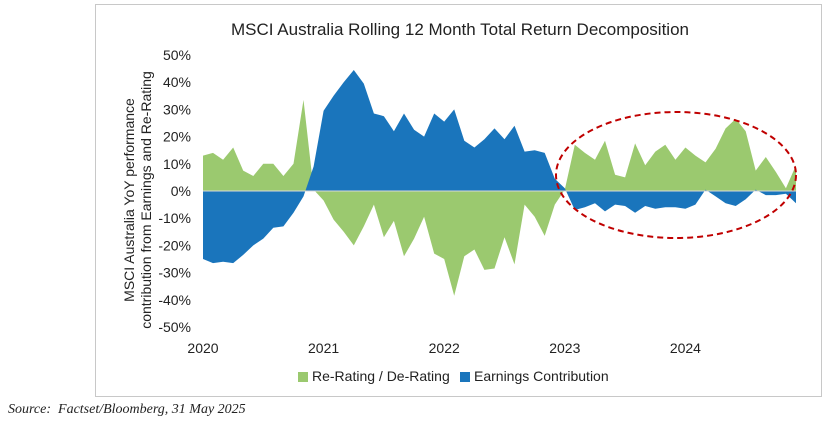  I want to click on y-tick-label: -20%, so click(174, 245).